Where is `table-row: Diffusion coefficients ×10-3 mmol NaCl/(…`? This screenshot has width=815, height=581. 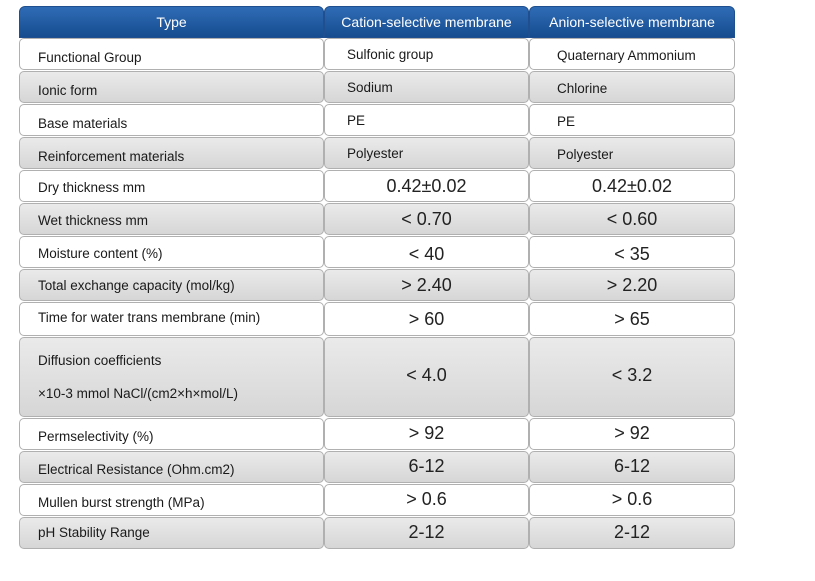
table-row: Diffusion coefficients ×10-3 mmol NaCl/(… is located at coordinates (377, 377).